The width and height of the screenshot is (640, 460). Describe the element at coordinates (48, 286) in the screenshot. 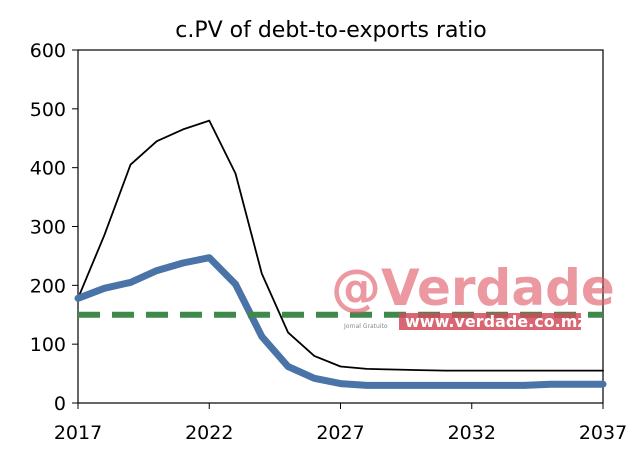

I see `y-tick-label: 200` at that location.